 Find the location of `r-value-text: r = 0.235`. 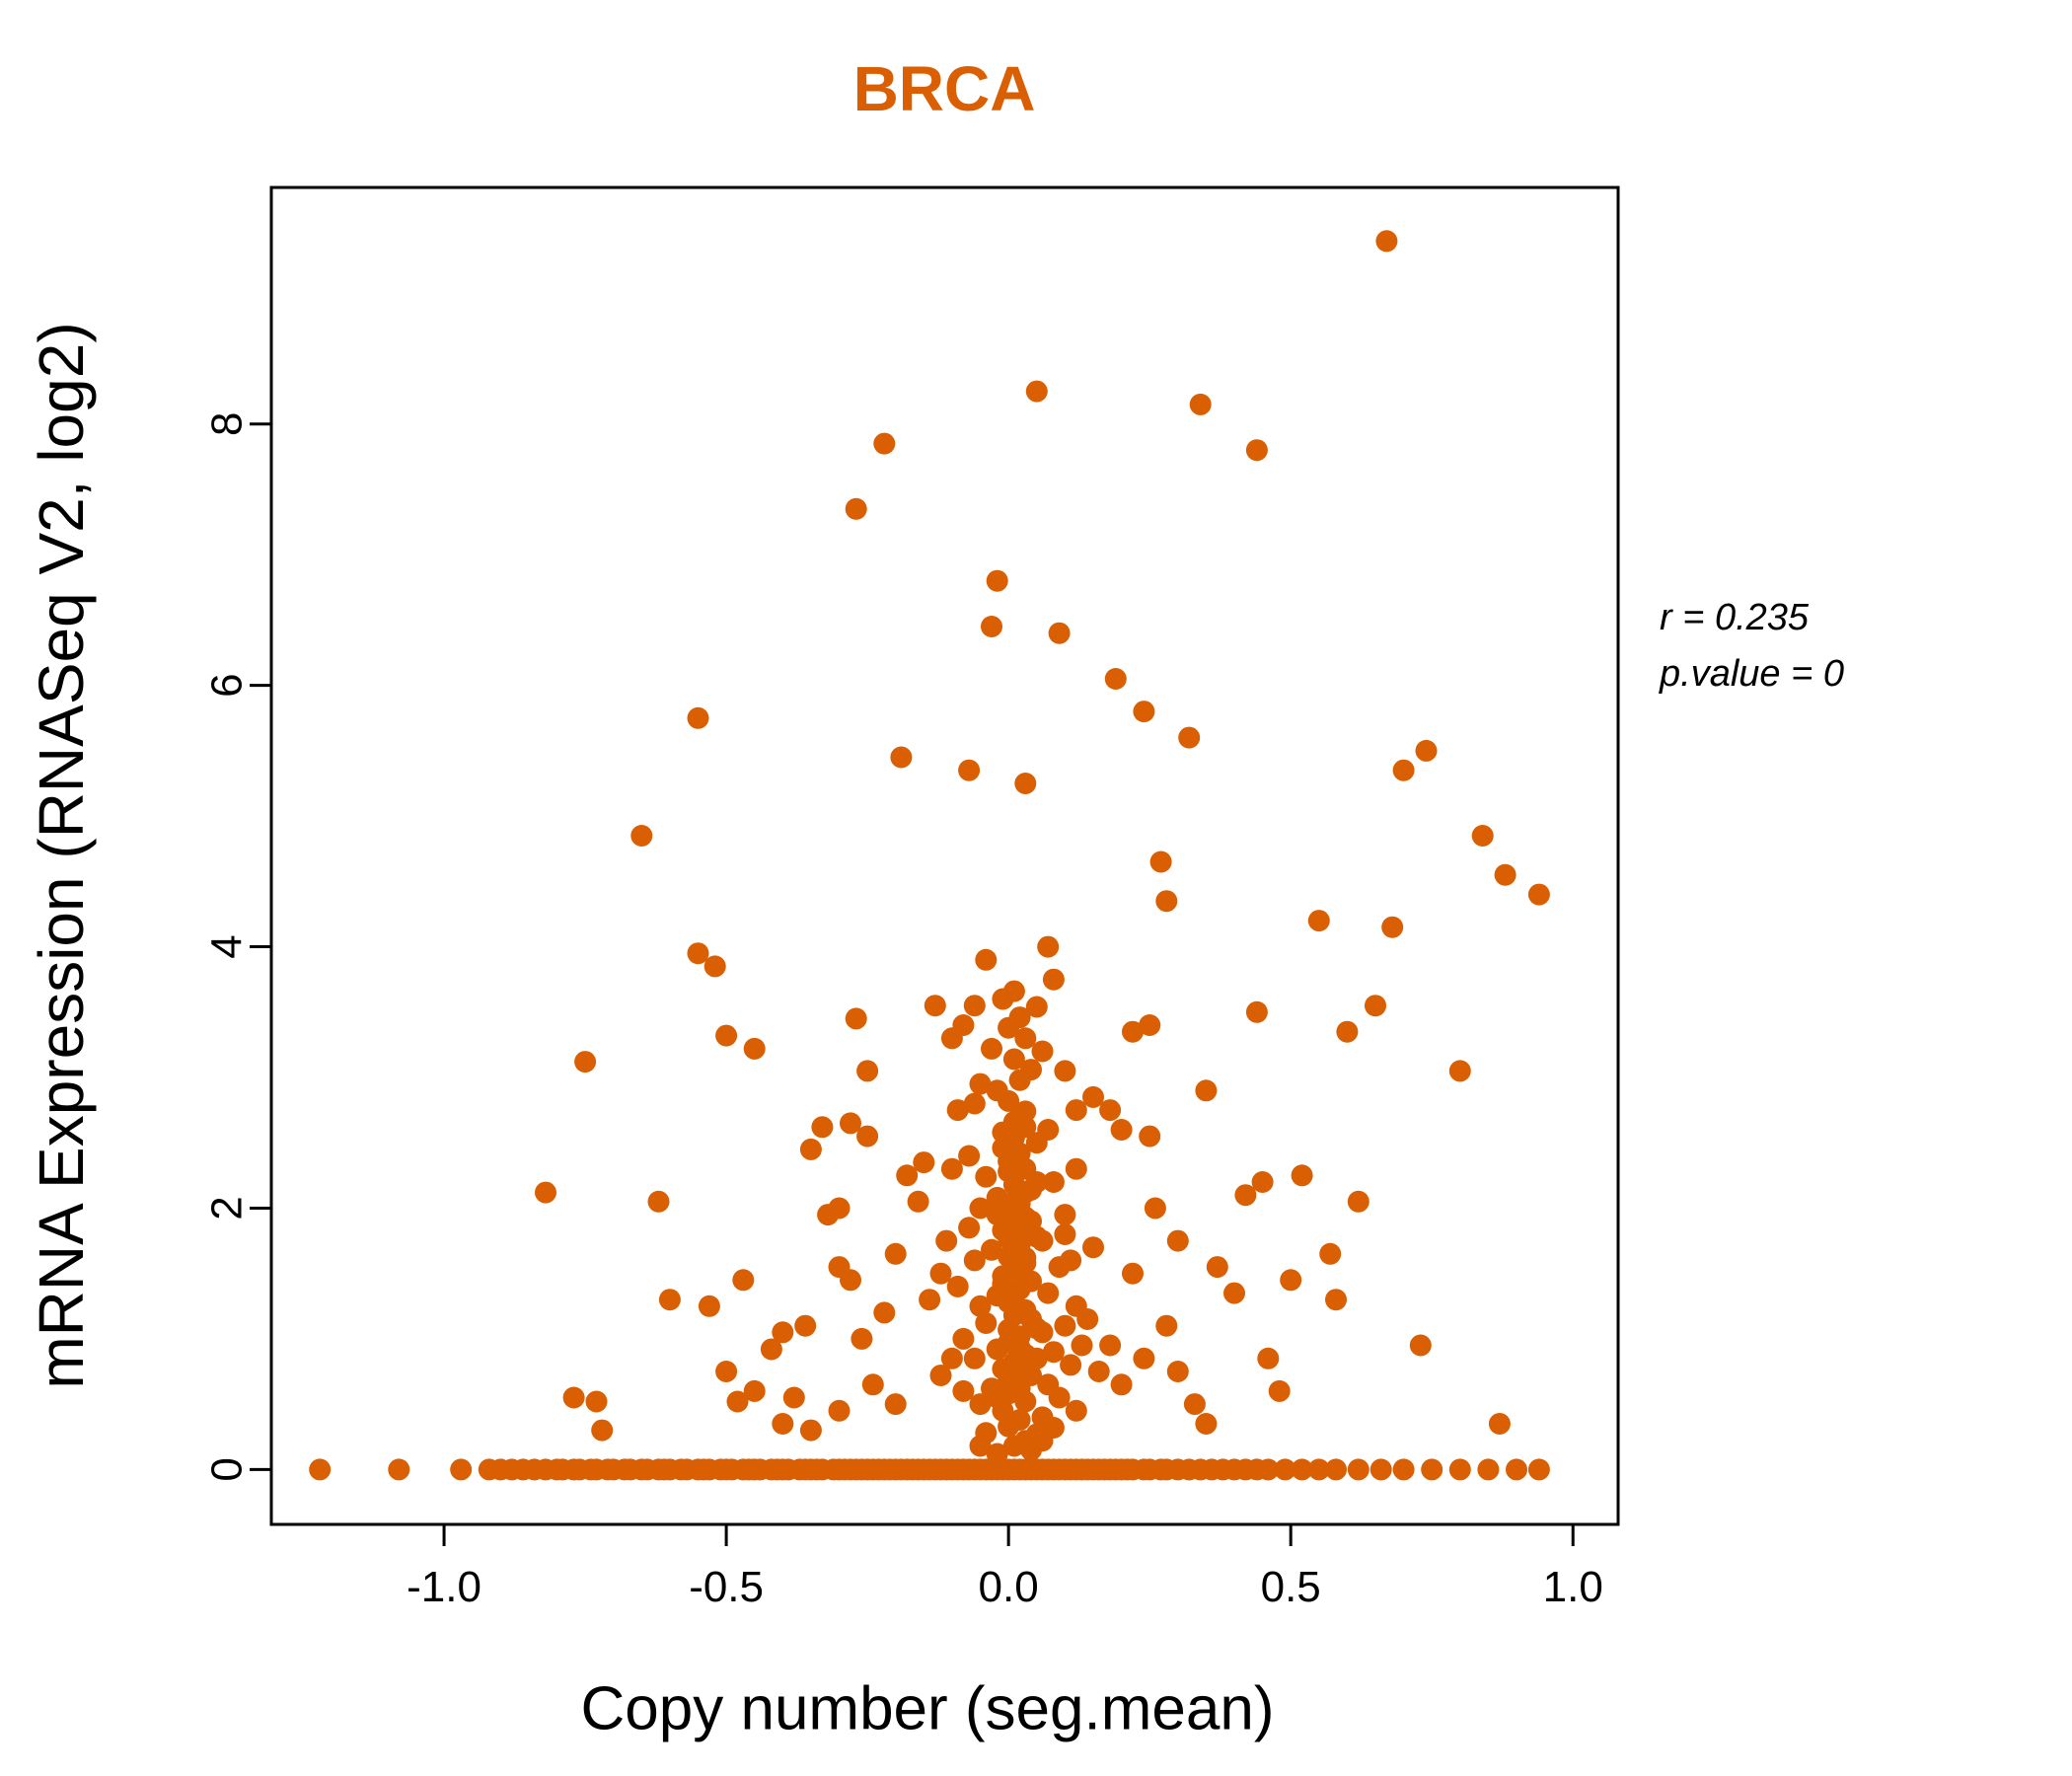

r-value-text: r = 0.235 is located at coordinates (1735, 618).